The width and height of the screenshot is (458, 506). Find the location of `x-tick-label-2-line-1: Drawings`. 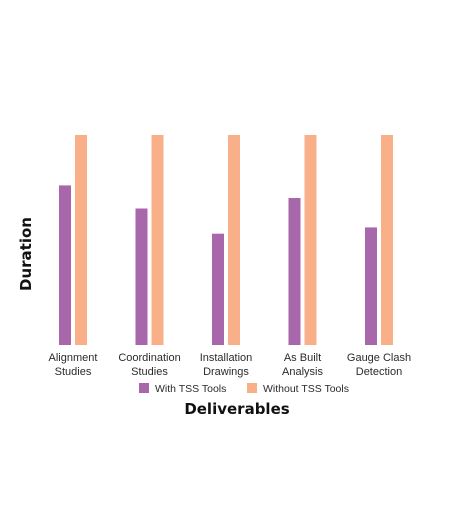

x-tick-label-2-line-1: Drawings is located at coordinates (226, 372).